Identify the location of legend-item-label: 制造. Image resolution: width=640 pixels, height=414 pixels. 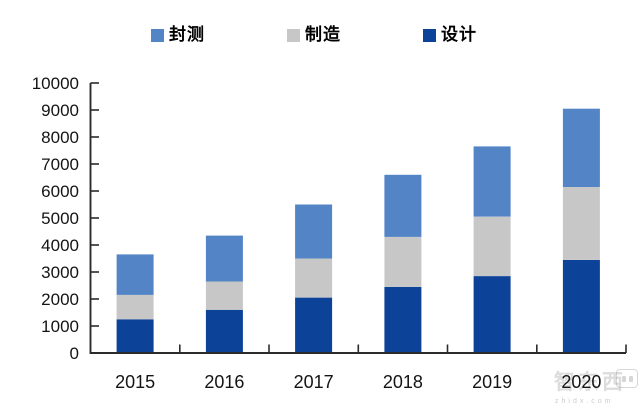
(323, 35).